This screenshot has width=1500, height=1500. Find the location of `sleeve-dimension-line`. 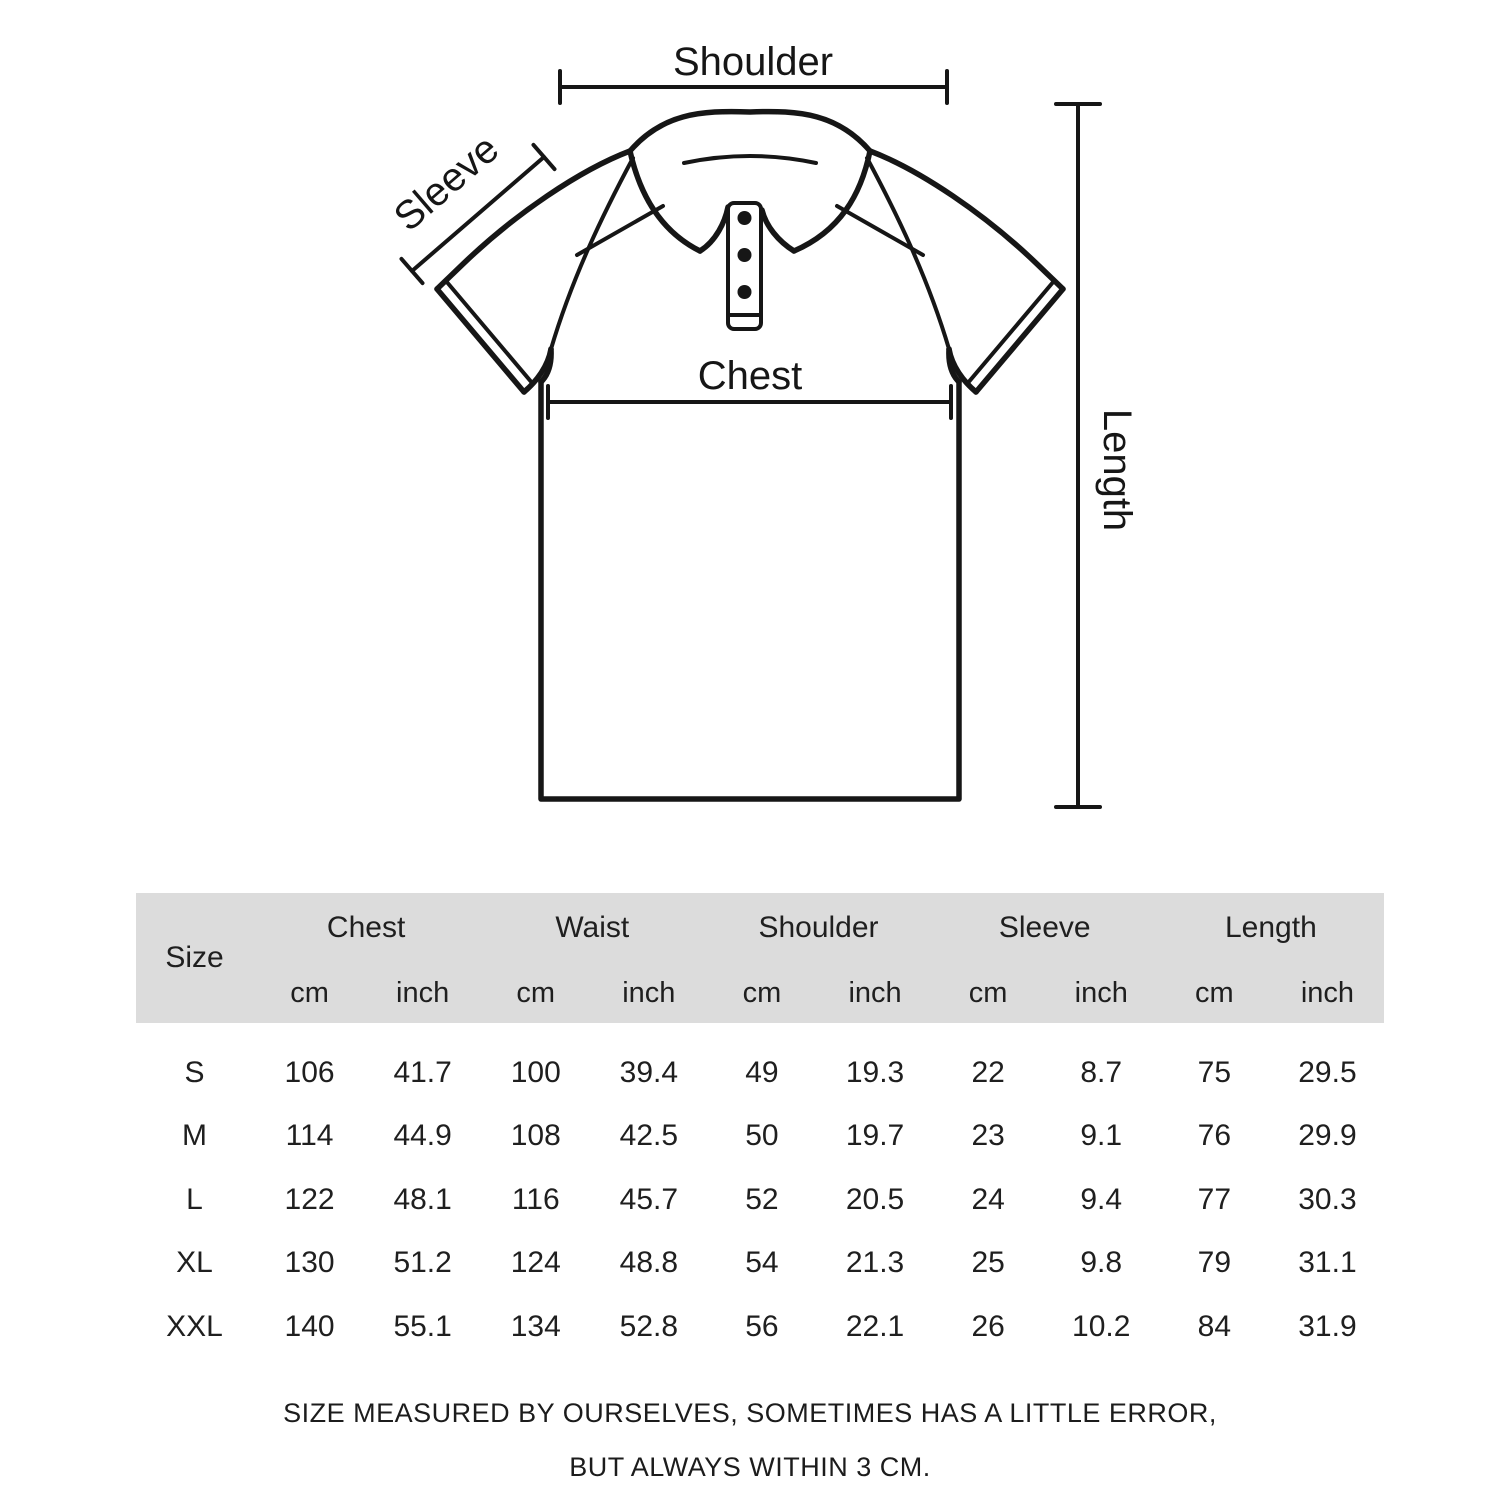

sleeve-dimension-line is located at coordinates (478, 214).